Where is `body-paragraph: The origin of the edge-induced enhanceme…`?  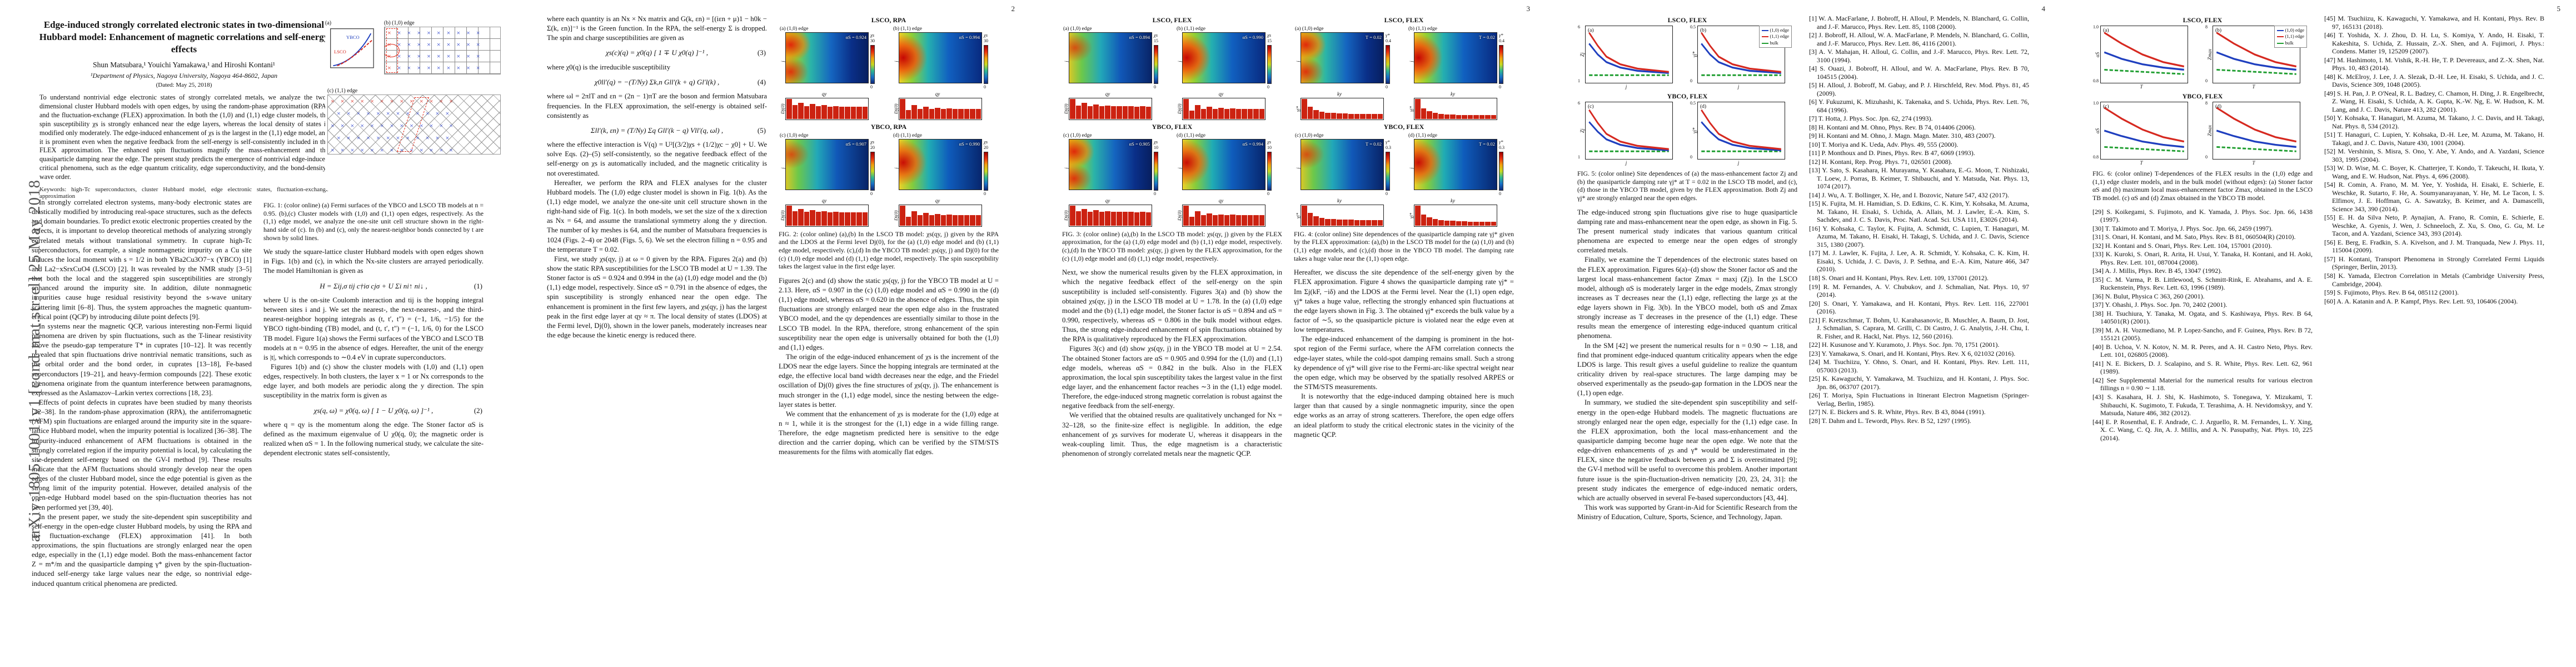
body-paragraph: The origin of the edge-induced enhanceme… is located at coordinates (889, 381).